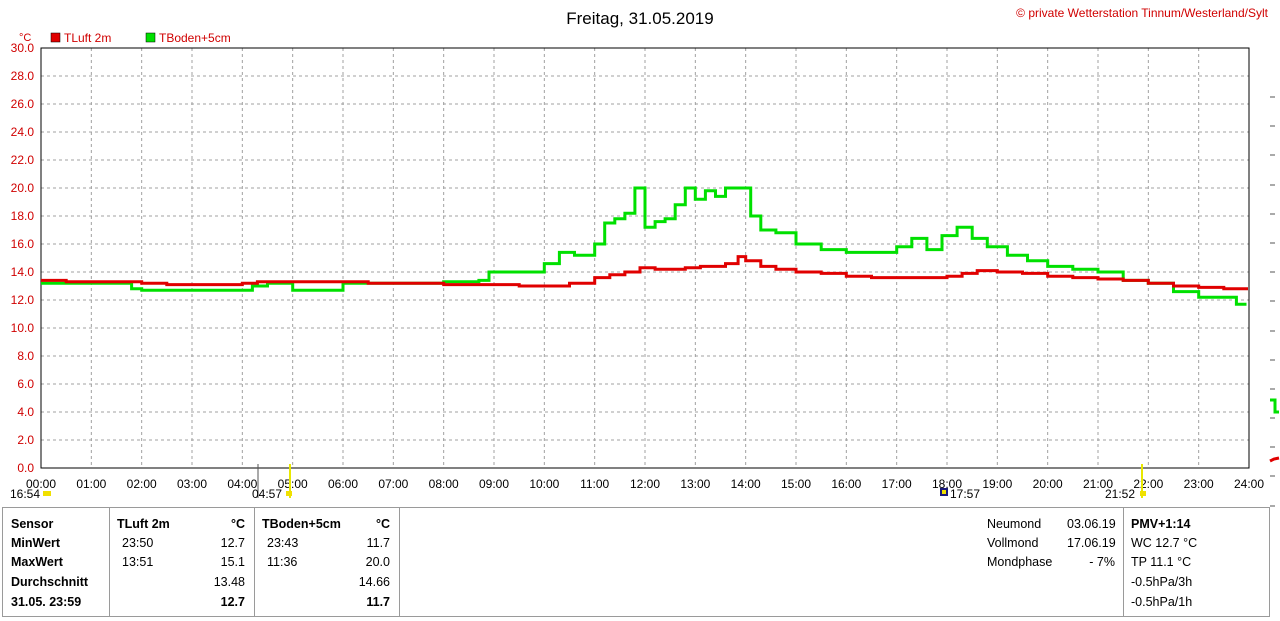 This screenshot has width=1280, height=621. I want to click on x-tick-label: 13:00, so click(695, 484).